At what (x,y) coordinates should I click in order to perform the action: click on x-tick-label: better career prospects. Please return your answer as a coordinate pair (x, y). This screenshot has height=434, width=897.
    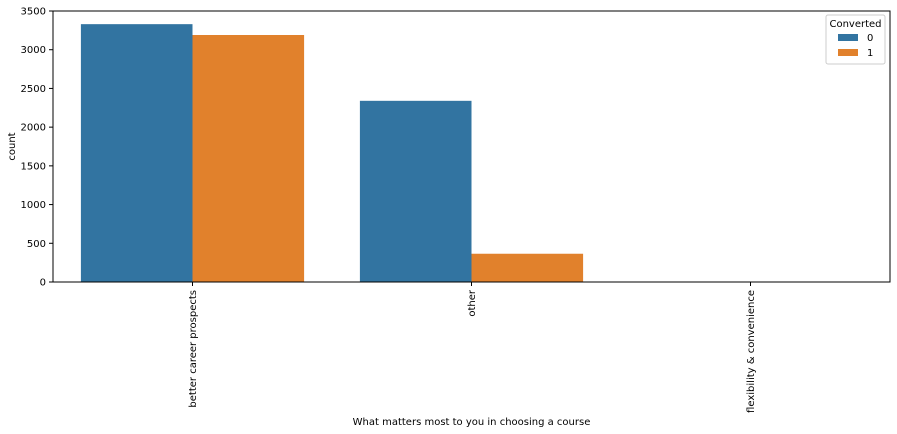
    Looking at the image, I should click on (193, 349).